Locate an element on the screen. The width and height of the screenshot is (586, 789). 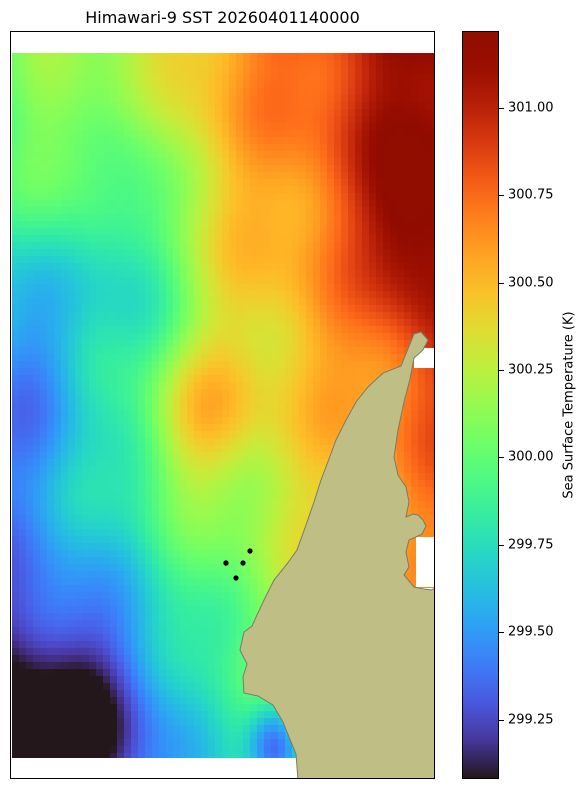
colorbar-tick-label: 299.50 is located at coordinates (531, 632).